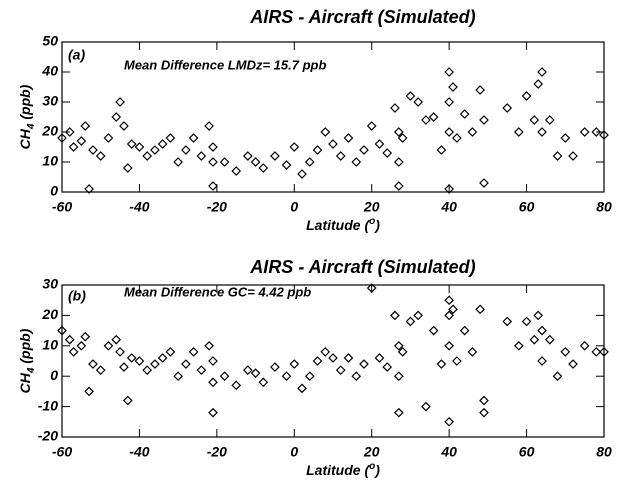  Describe the element at coordinates (604, 207) in the screenshot. I see `x-tick-label: 80` at that location.